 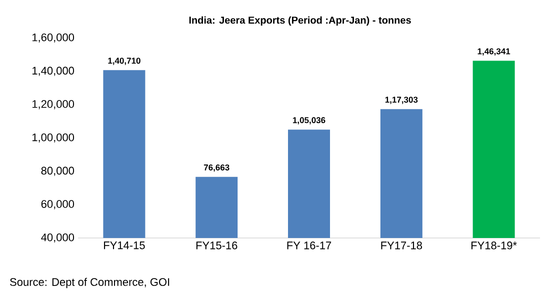 What do you see at coordinates (53, 71) in the screenshot?
I see `y-tick-label: 1,40,000` at bounding box center [53, 71].